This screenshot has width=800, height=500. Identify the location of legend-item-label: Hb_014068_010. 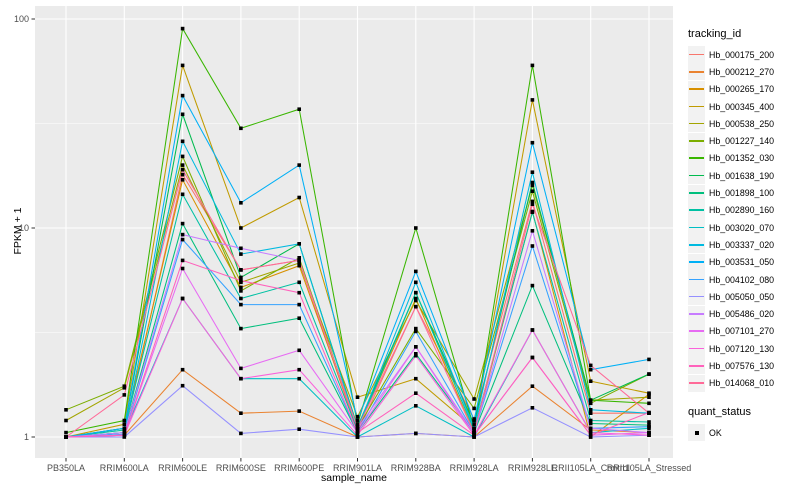
(742, 383).